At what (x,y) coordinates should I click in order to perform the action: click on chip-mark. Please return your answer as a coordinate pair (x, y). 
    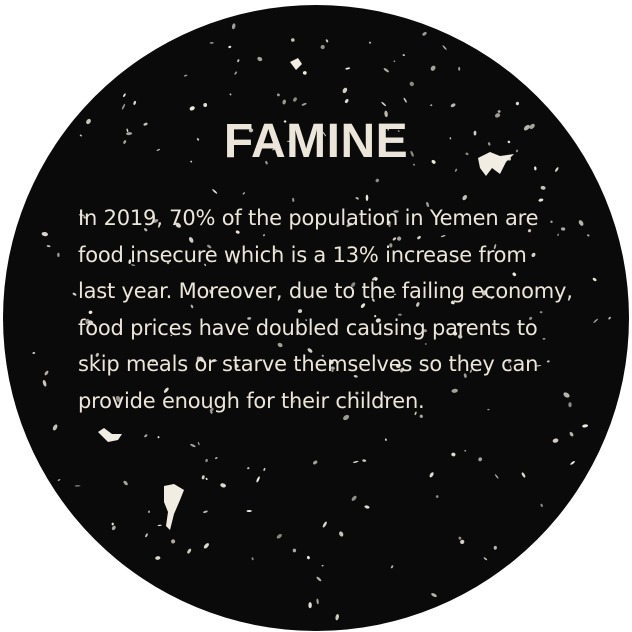
    Looking at the image, I should click on (174, 507).